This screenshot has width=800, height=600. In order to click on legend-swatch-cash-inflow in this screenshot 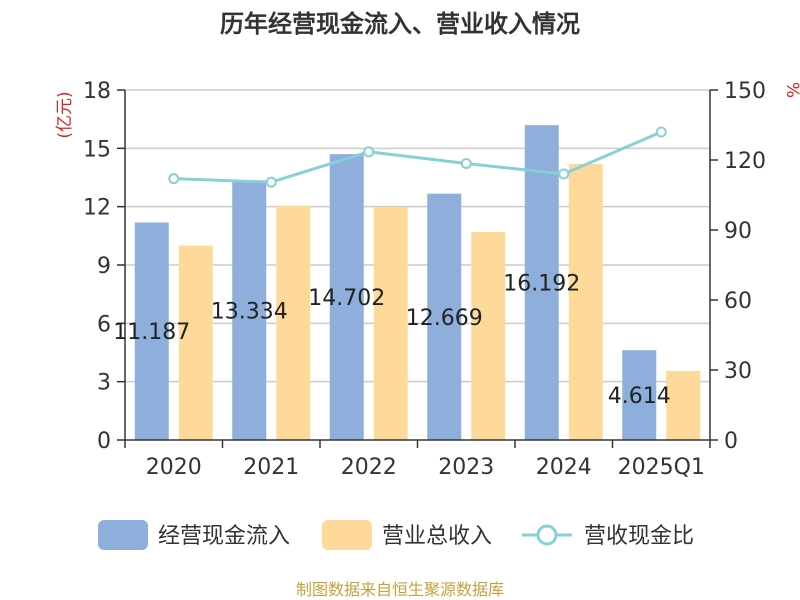, I will do `click(123, 535)`.